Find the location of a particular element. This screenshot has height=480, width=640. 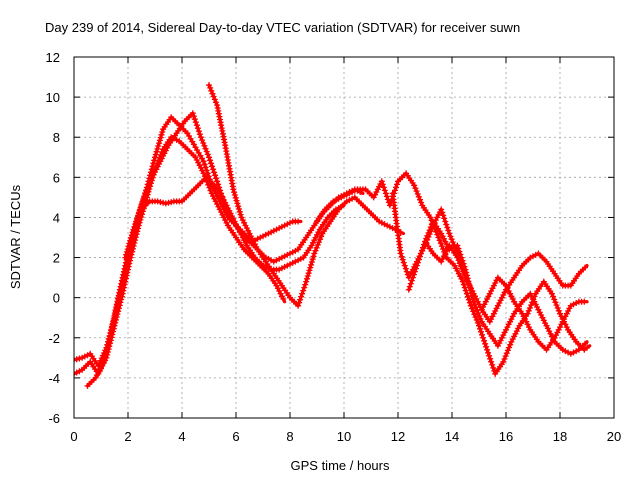

y-axis-title: SDTVAR / TECUs is located at coordinates (15, 236).